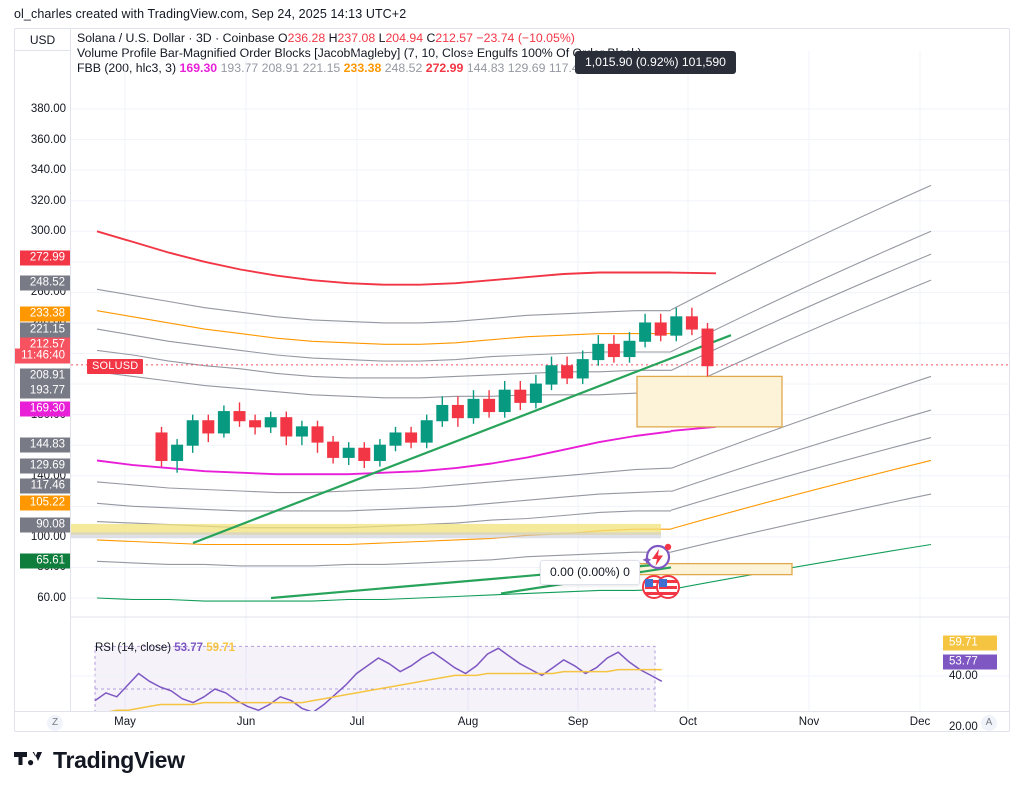  Describe the element at coordinates (133, 648) in the screenshot. I see `rsi-legend-title: RSI (14, close)` at that location.